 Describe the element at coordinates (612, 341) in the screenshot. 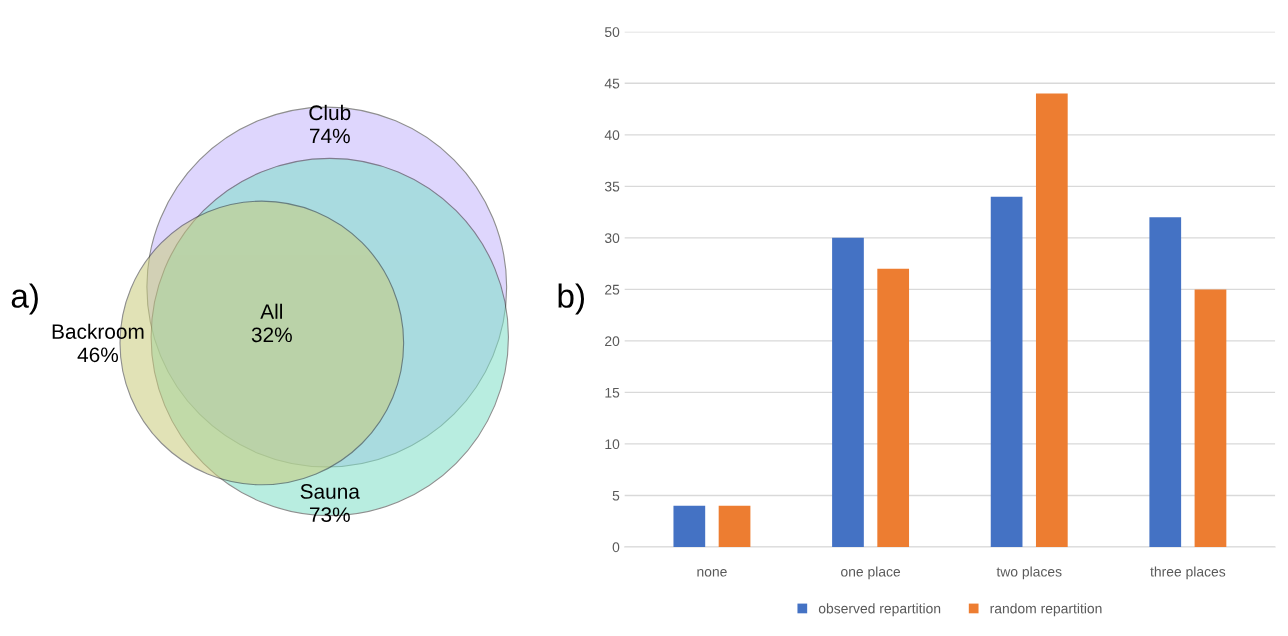

I see `y-tick-label: 20` at that location.